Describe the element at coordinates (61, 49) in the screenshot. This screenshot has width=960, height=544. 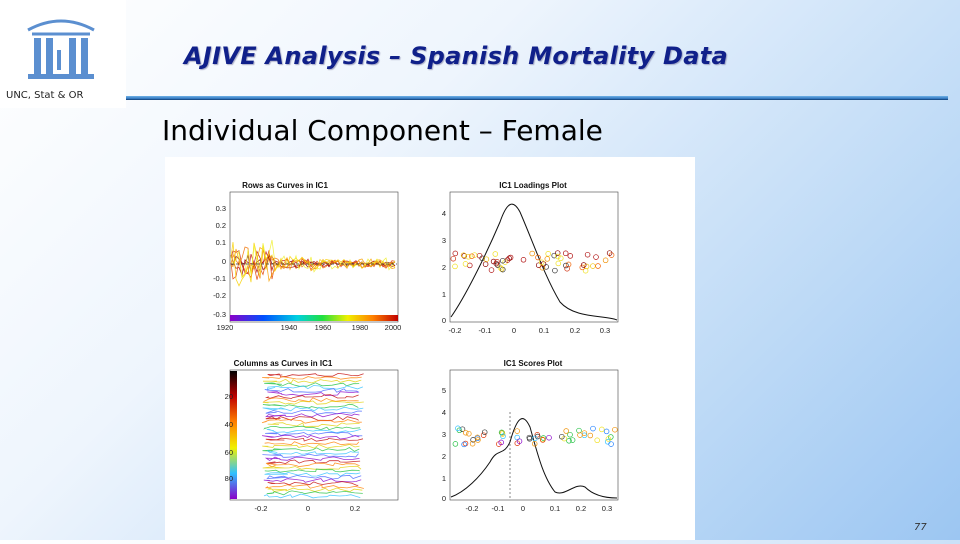
I see `unc-old-well-logo` at that location.